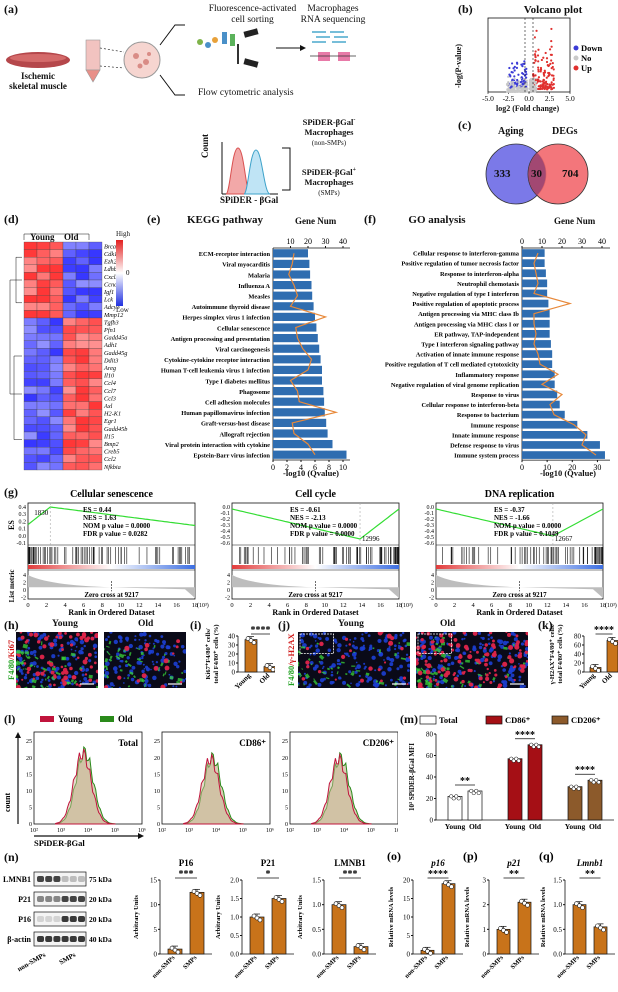  I want to click on blot-protein-label: LMNB1, so click(17, 879).